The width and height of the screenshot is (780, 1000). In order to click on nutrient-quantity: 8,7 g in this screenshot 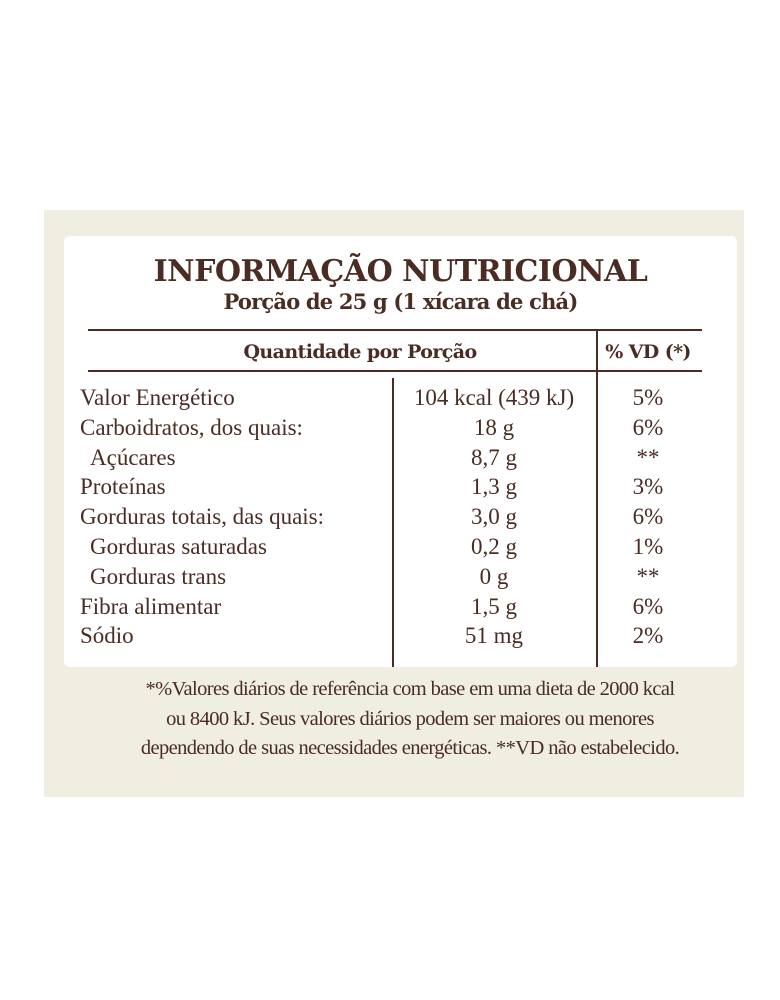, I will do `click(494, 457)`.